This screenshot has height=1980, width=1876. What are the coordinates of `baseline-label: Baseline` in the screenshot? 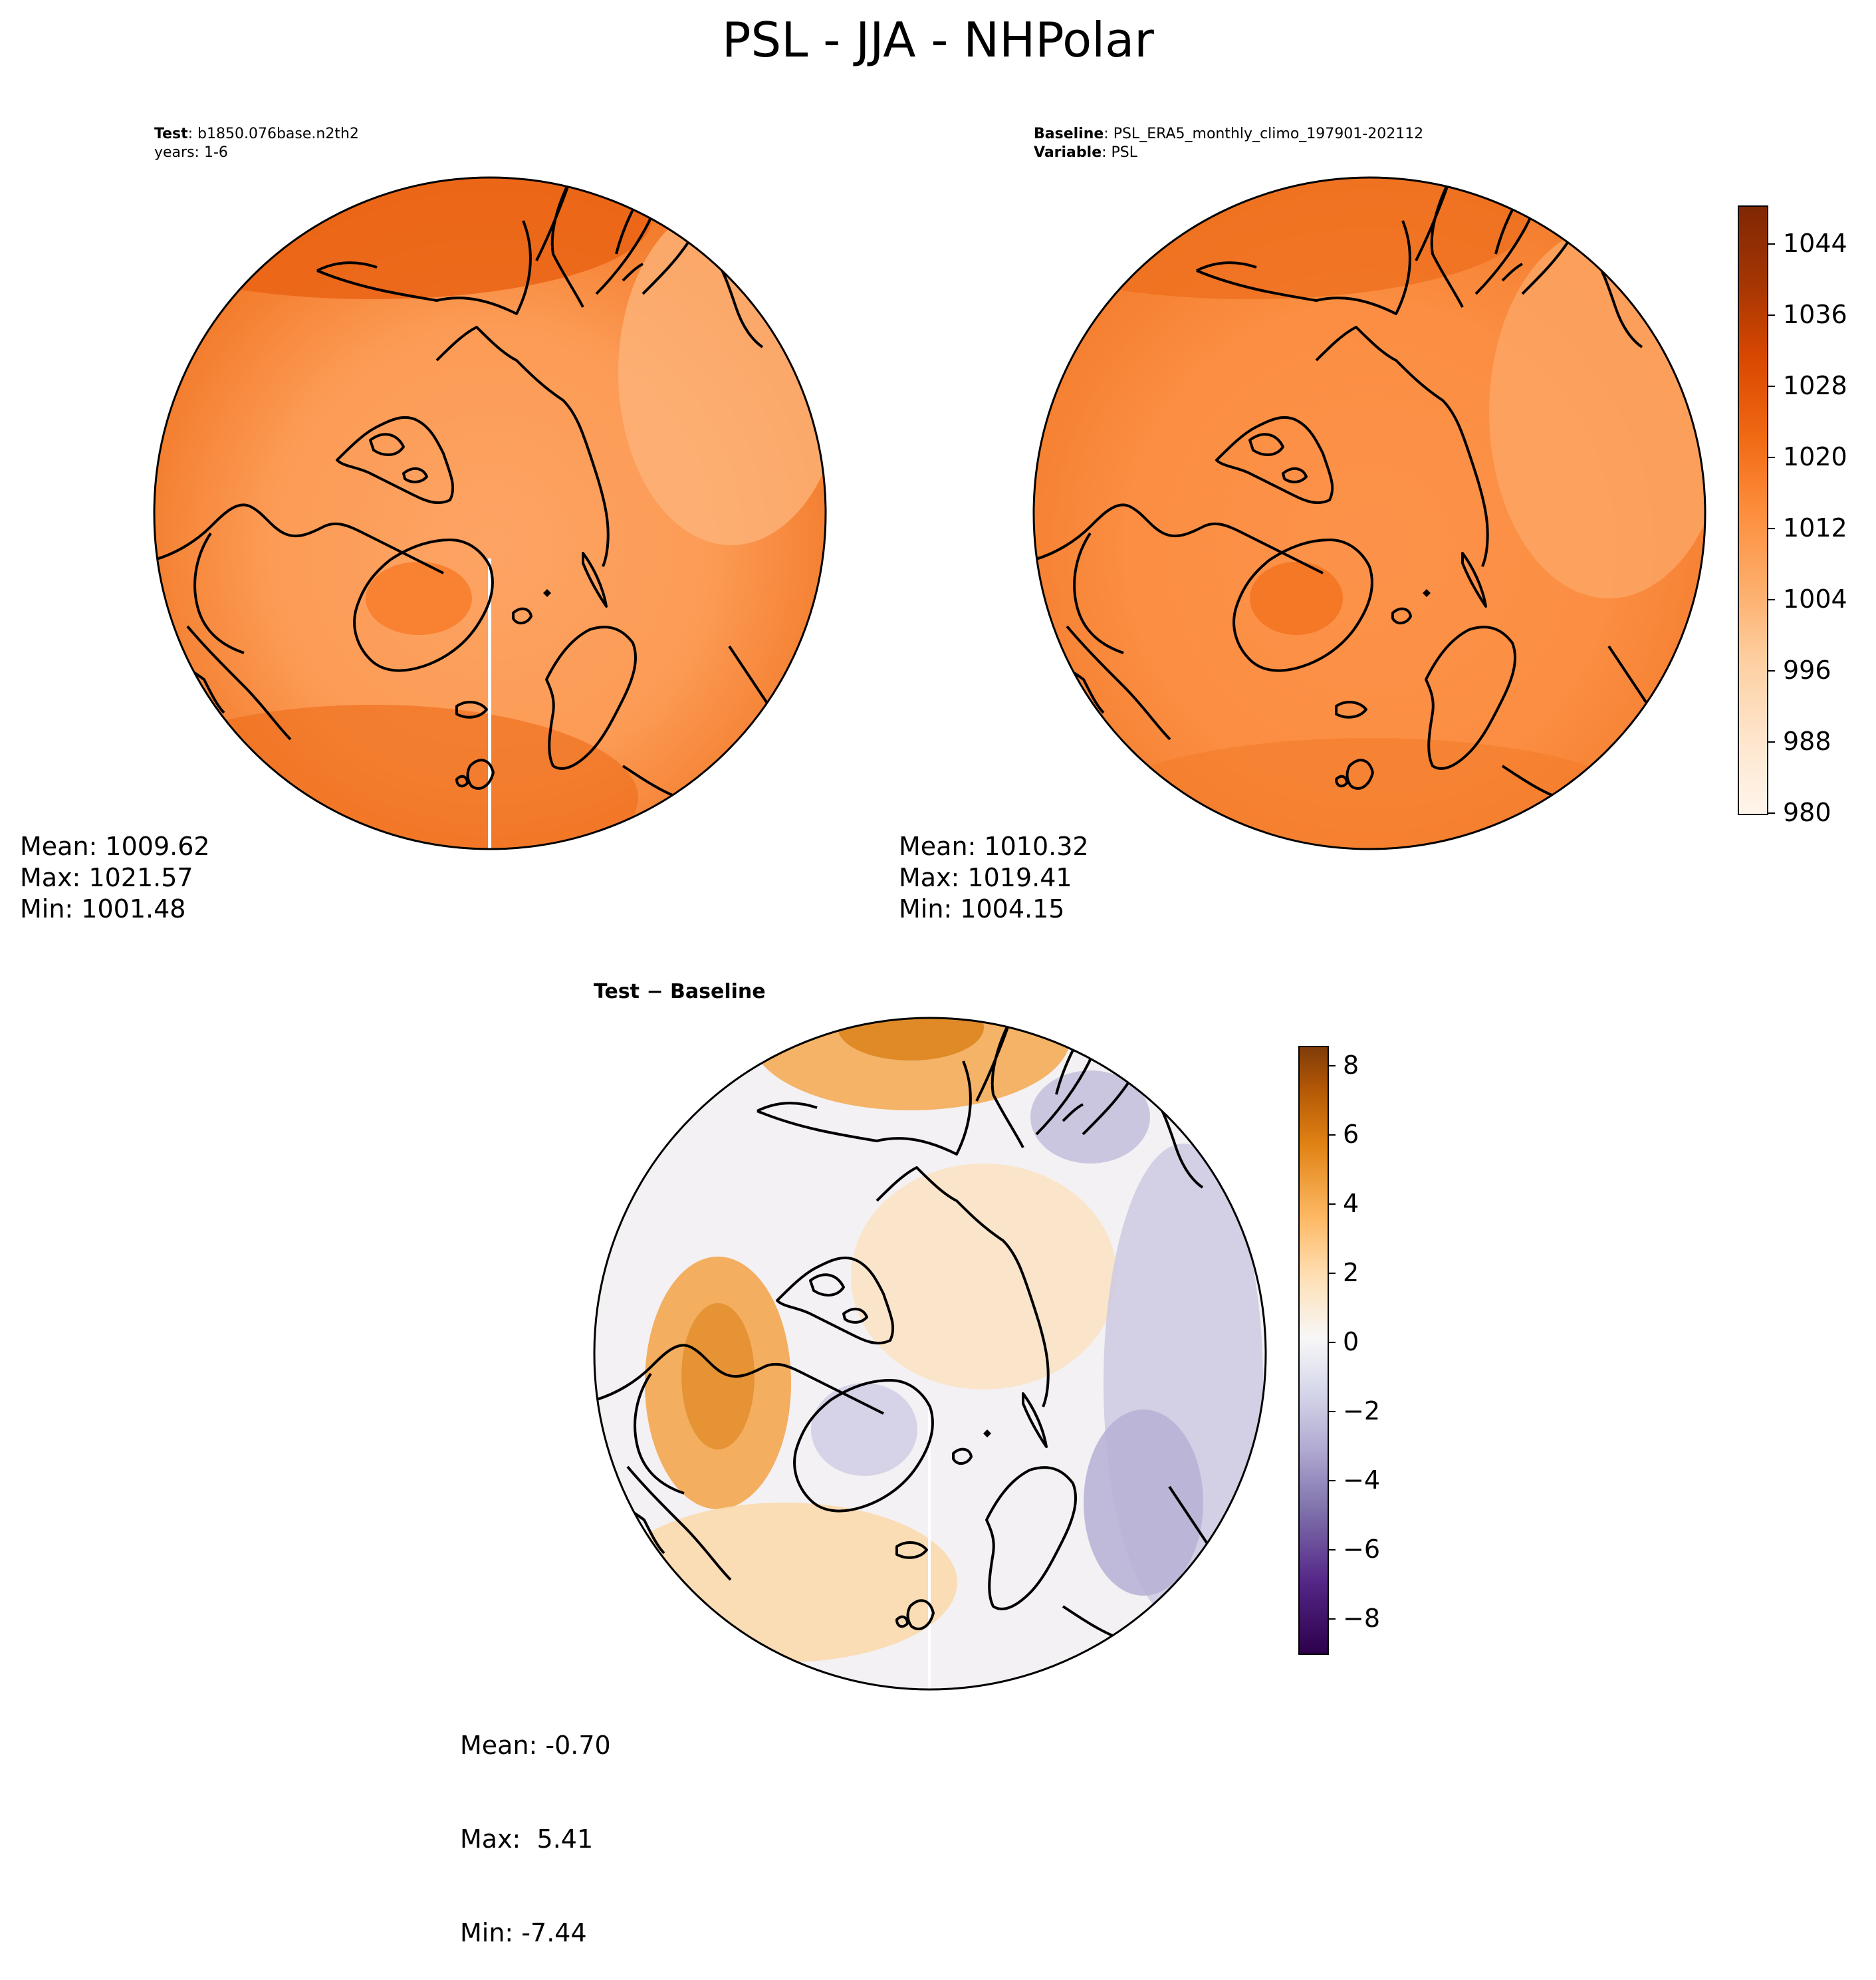 It's located at (1069, 134).